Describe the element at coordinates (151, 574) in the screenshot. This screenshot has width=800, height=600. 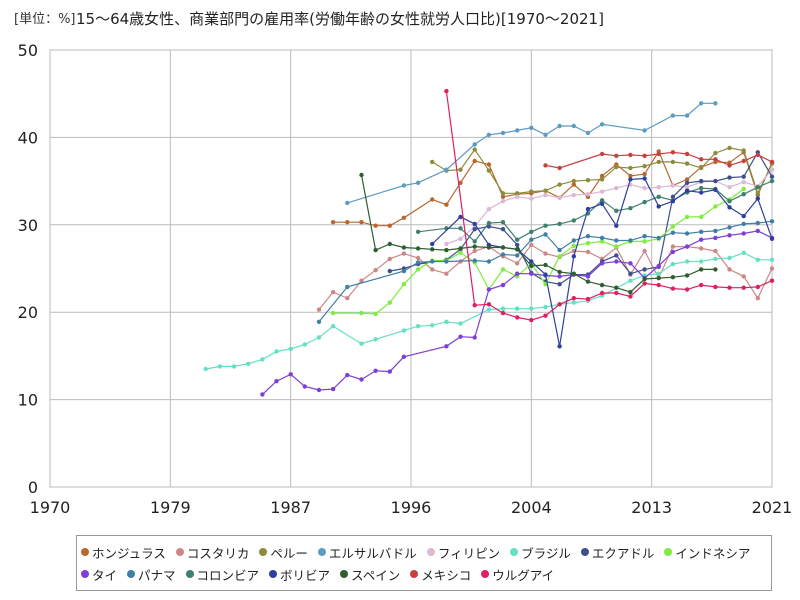
I see `legend-item: パナマ` at that location.